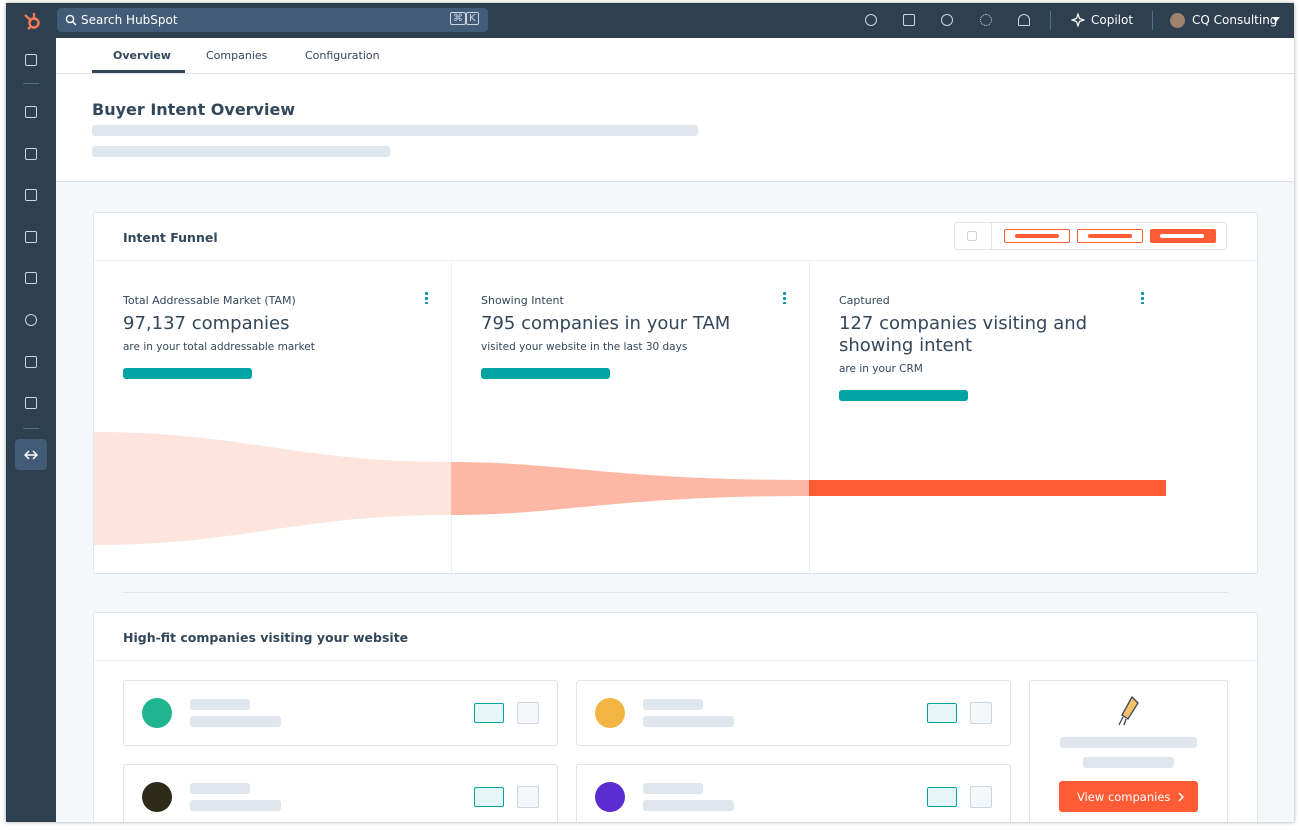  Describe the element at coordinates (31, 60) in the screenshot. I see `bookmarks-icon` at that location.